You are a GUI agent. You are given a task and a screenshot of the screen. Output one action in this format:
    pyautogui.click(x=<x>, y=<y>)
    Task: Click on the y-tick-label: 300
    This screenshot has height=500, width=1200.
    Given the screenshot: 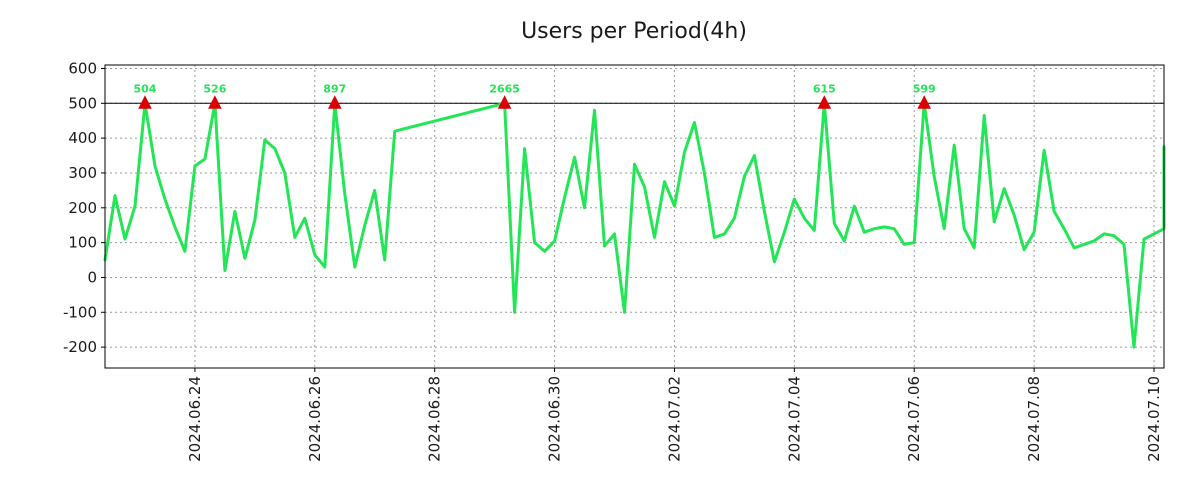 What is the action you would take?
    pyautogui.click(x=82, y=173)
    